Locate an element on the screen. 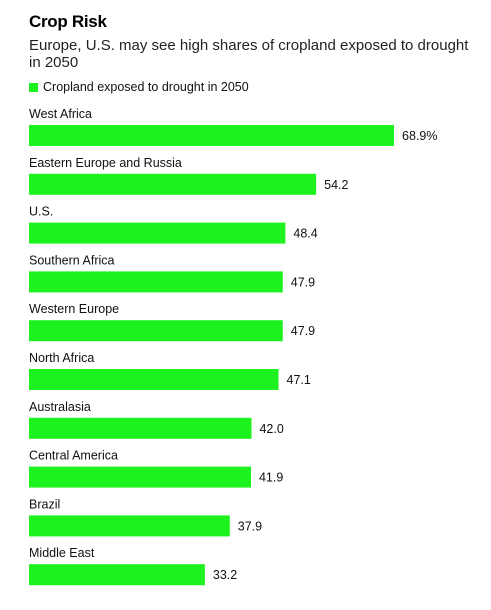 The image size is (491, 610). category-label: U.S. is located at coordinates (41, 212).